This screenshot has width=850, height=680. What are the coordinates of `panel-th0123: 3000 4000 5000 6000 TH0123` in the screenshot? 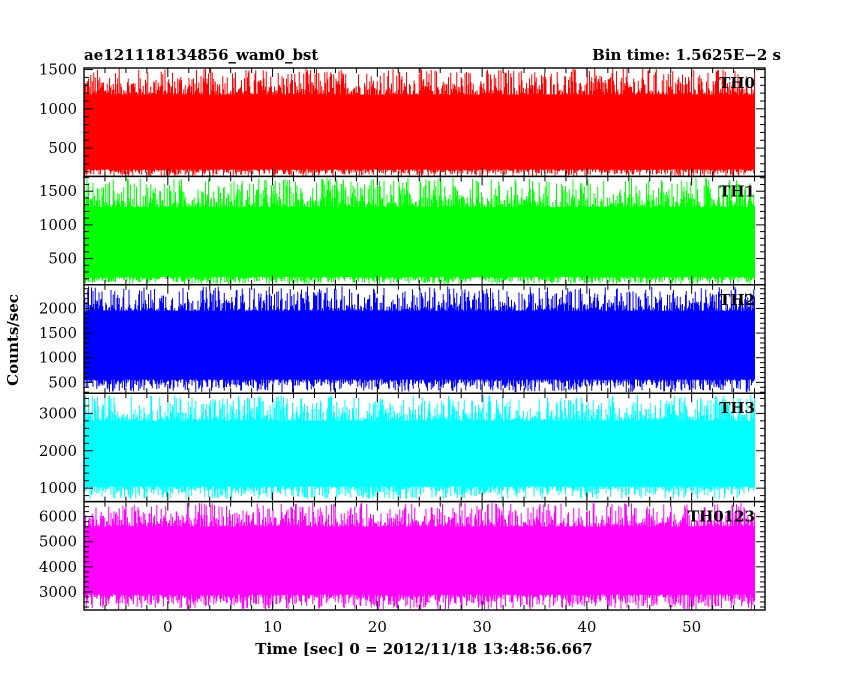 It's located at (402, 555).